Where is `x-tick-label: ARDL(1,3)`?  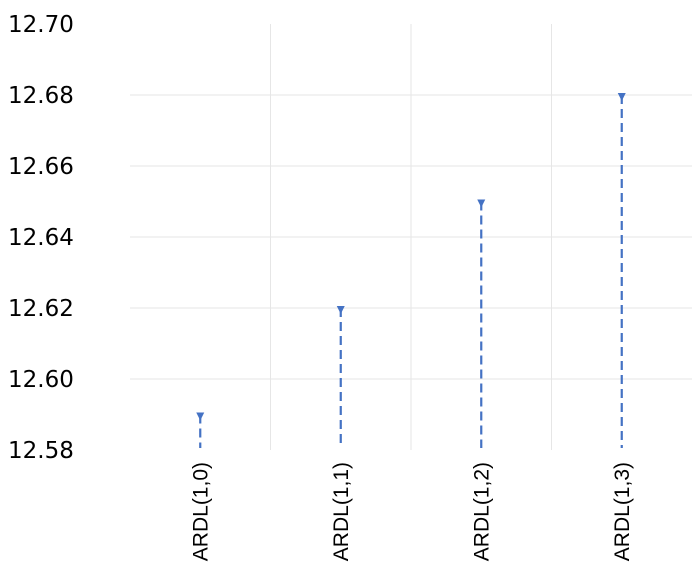 x-tick-label: ARDL(1,3) is located at coordinates (622, 511).